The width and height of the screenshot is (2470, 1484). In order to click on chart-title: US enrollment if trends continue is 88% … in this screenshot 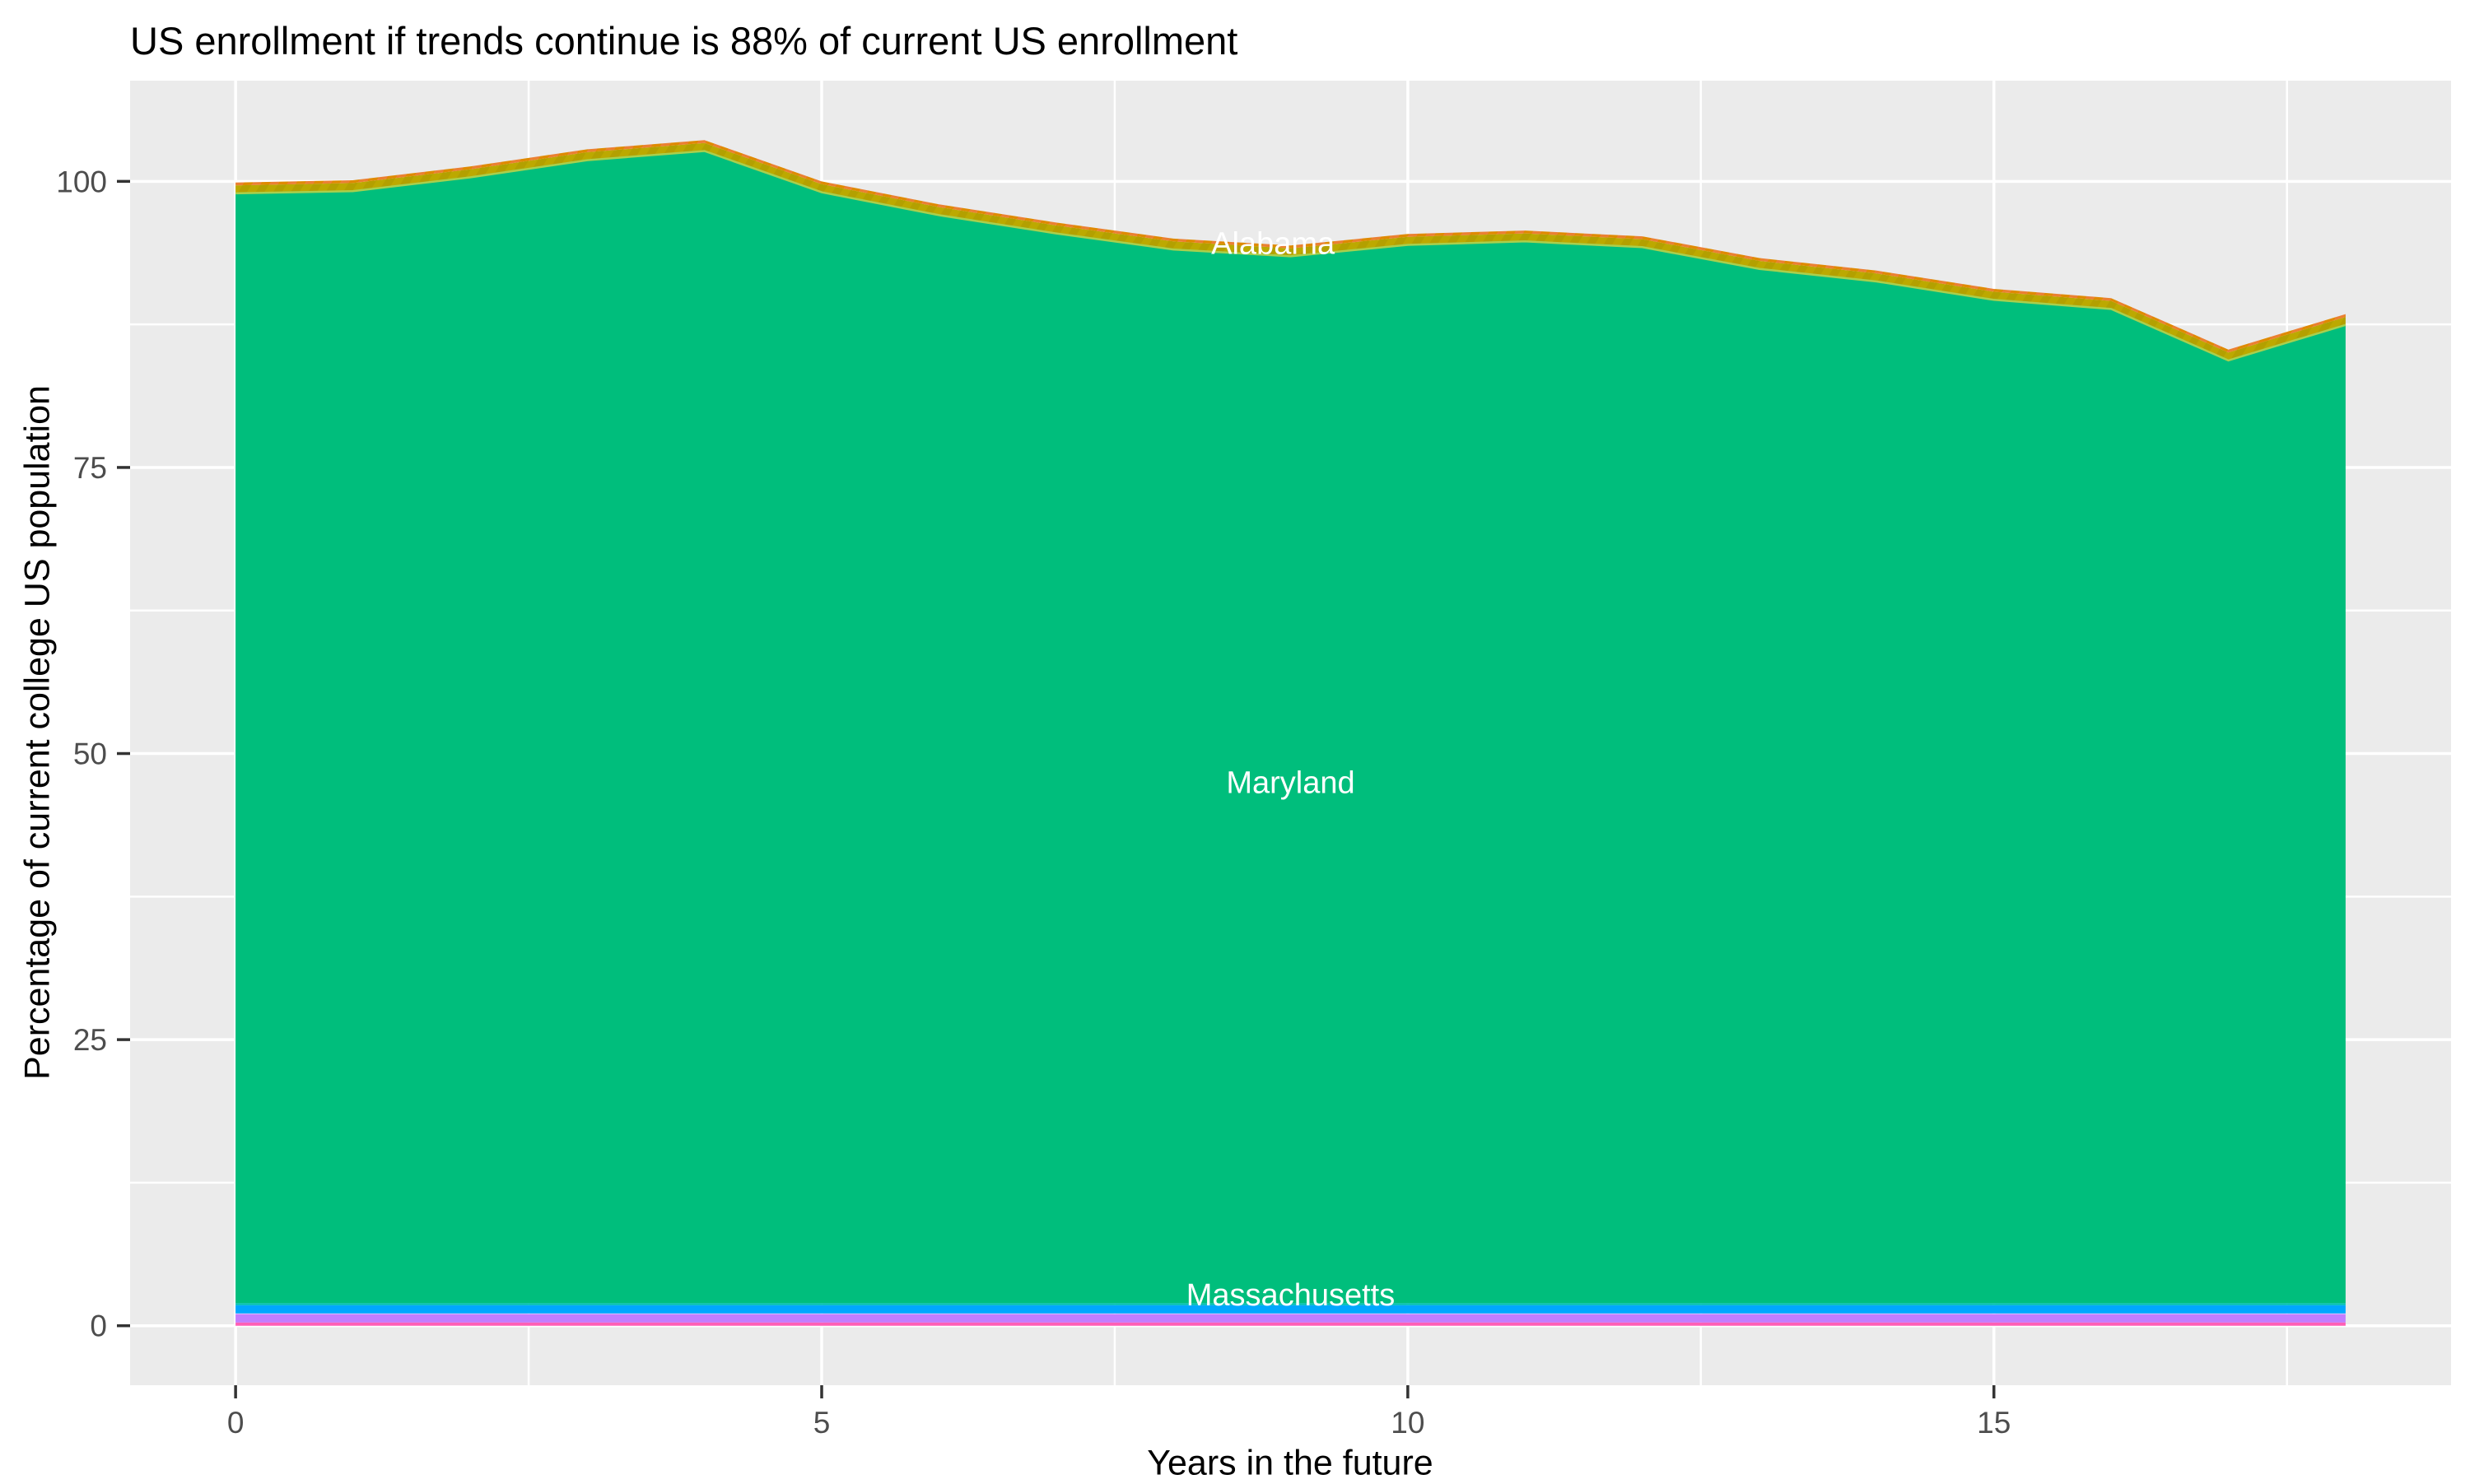, I will do `click(684, 41)`.